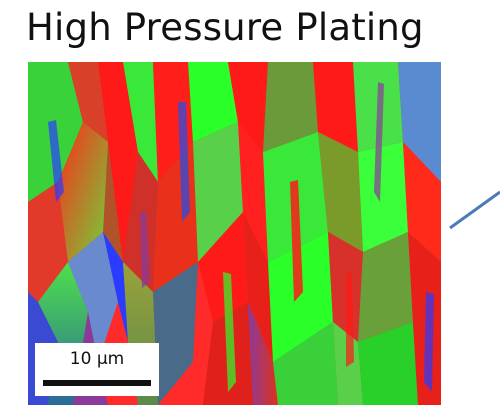 The width and height of the screenshot is (500, 419). Describe the element at coordinates (97, 383) in the screenshot. I see `scale-bar-line` at that location.